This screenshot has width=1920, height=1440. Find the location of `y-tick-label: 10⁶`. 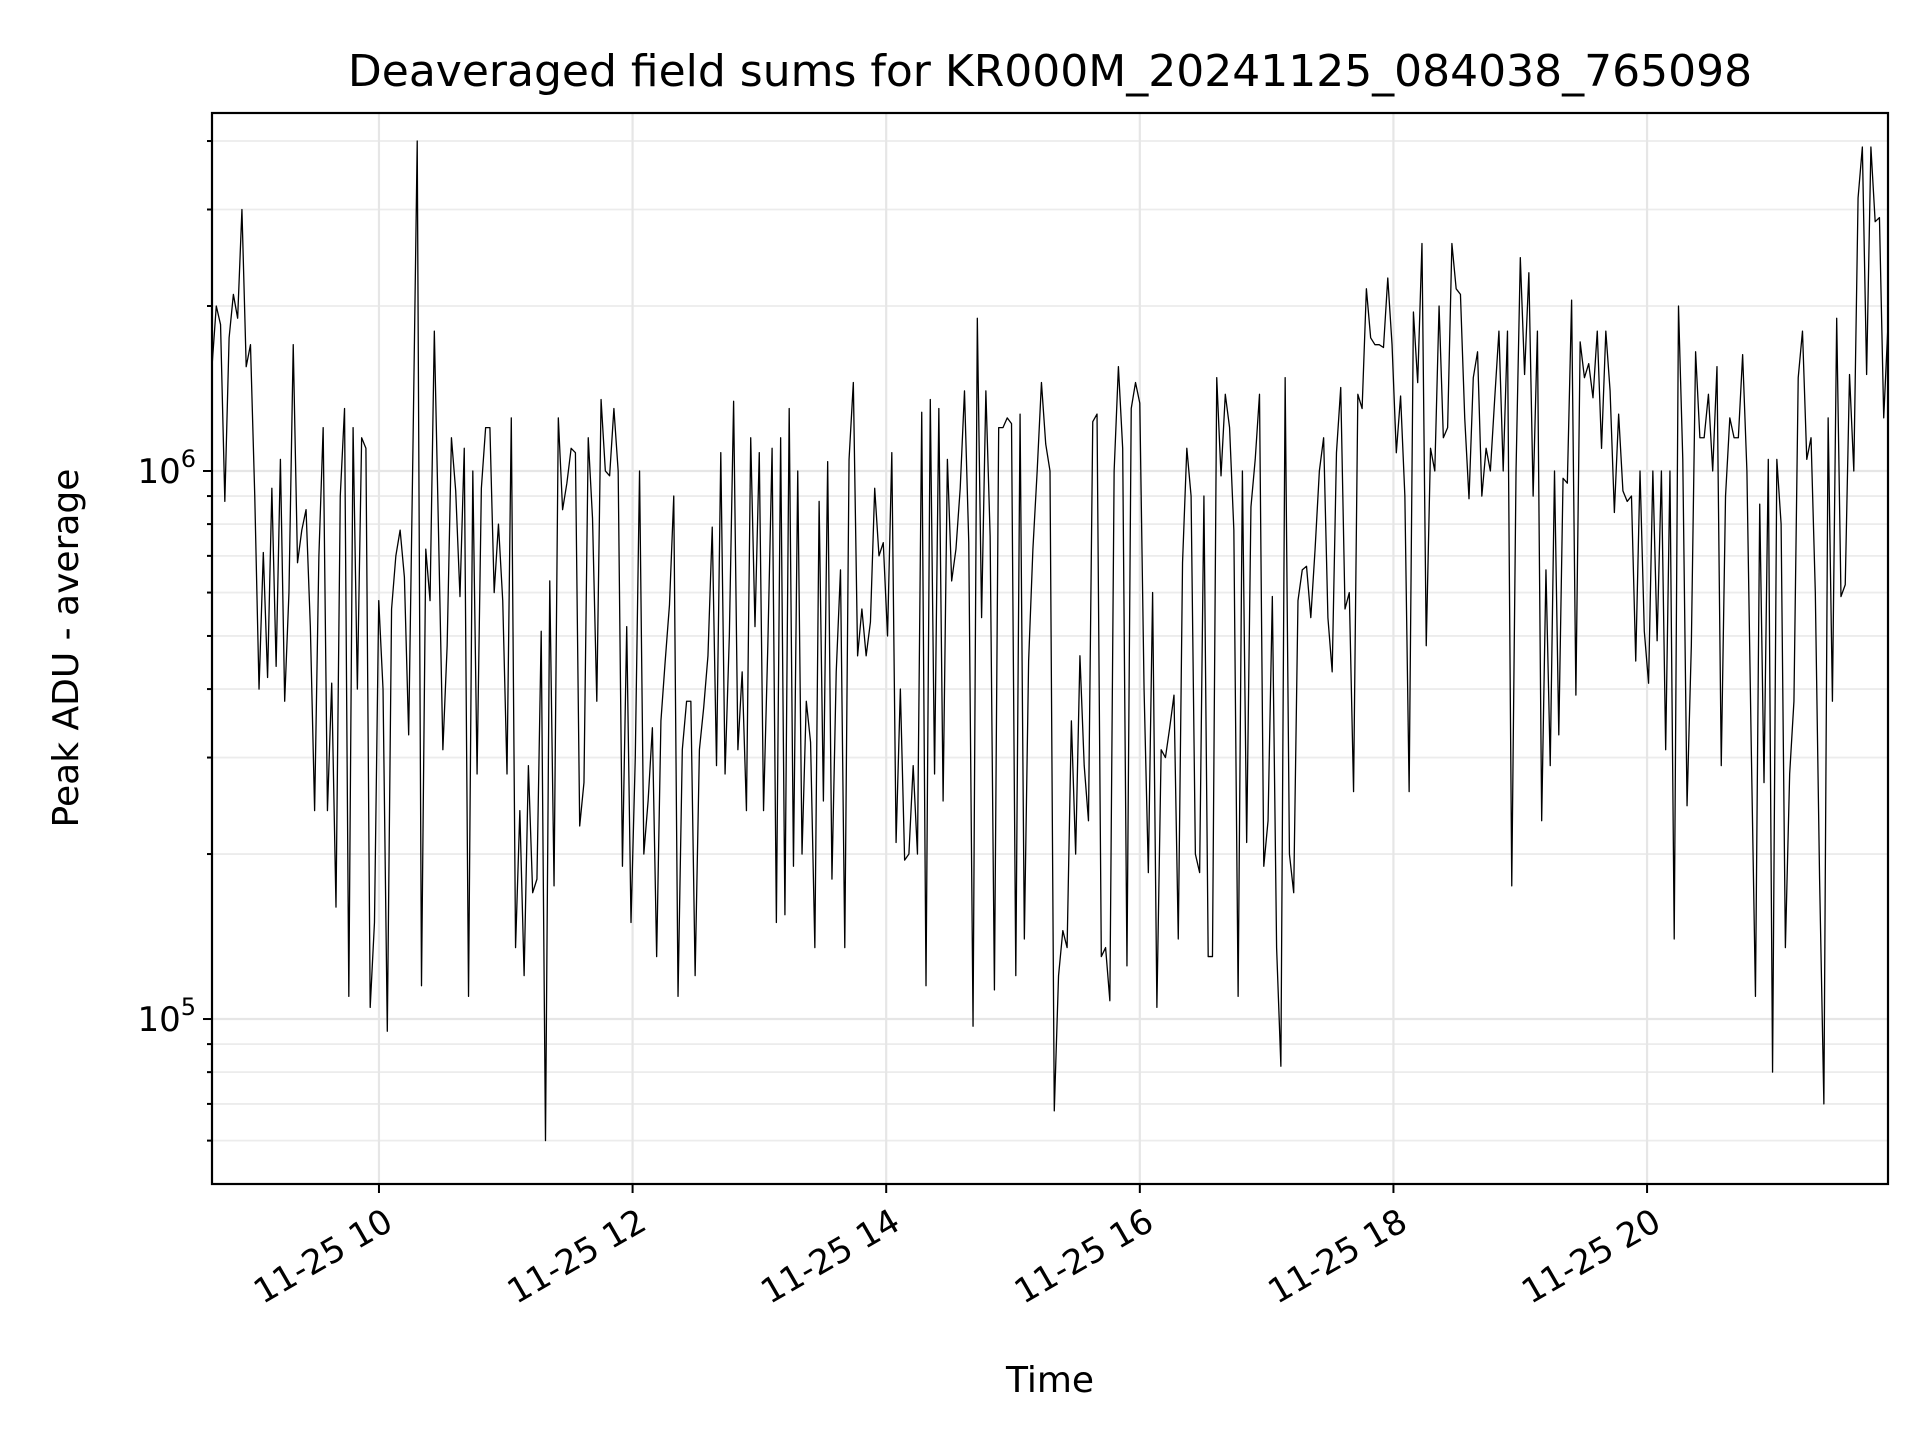

y-tick-label: 10⁶ is located at coordinates (166, 468).